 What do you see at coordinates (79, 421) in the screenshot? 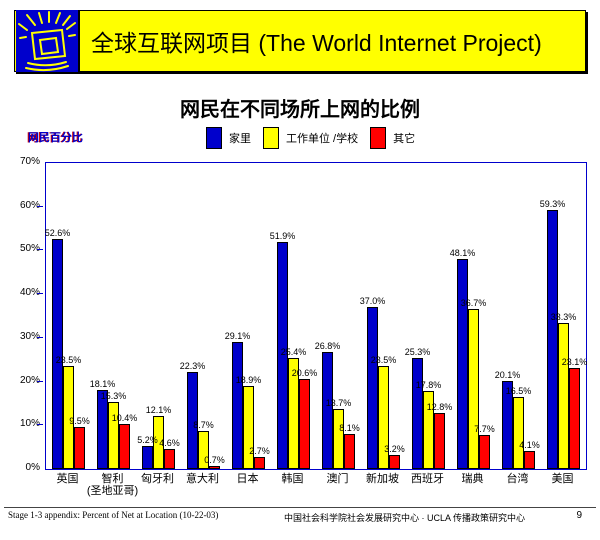
I see `bar-value-label: 9.5%` at bounding box center [79, 421].